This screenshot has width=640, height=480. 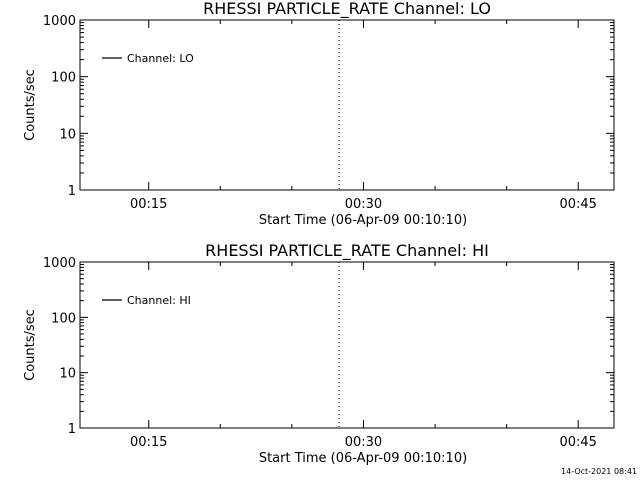 I want to click on chart-title: RHESSI PARTICLE_RATE Channel: LO, so click(x=347, y=9).